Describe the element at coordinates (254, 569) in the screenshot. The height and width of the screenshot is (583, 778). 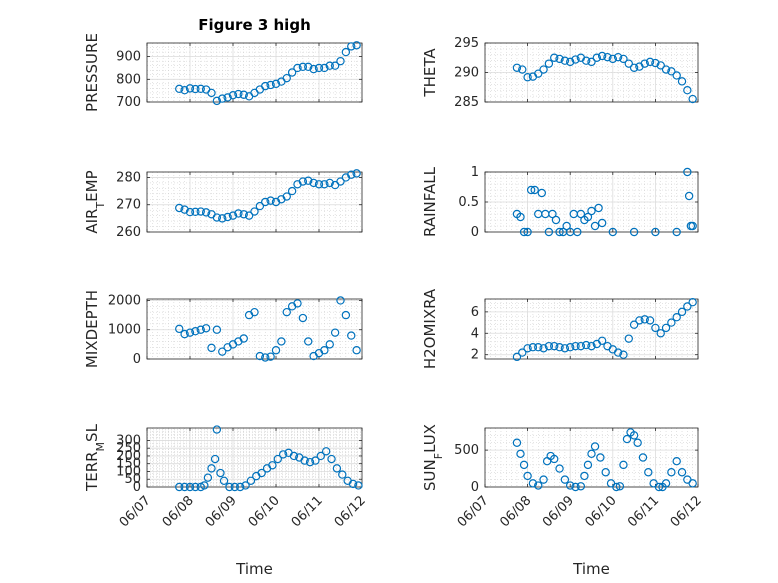
I see `x-axis-label: Time` at that location.